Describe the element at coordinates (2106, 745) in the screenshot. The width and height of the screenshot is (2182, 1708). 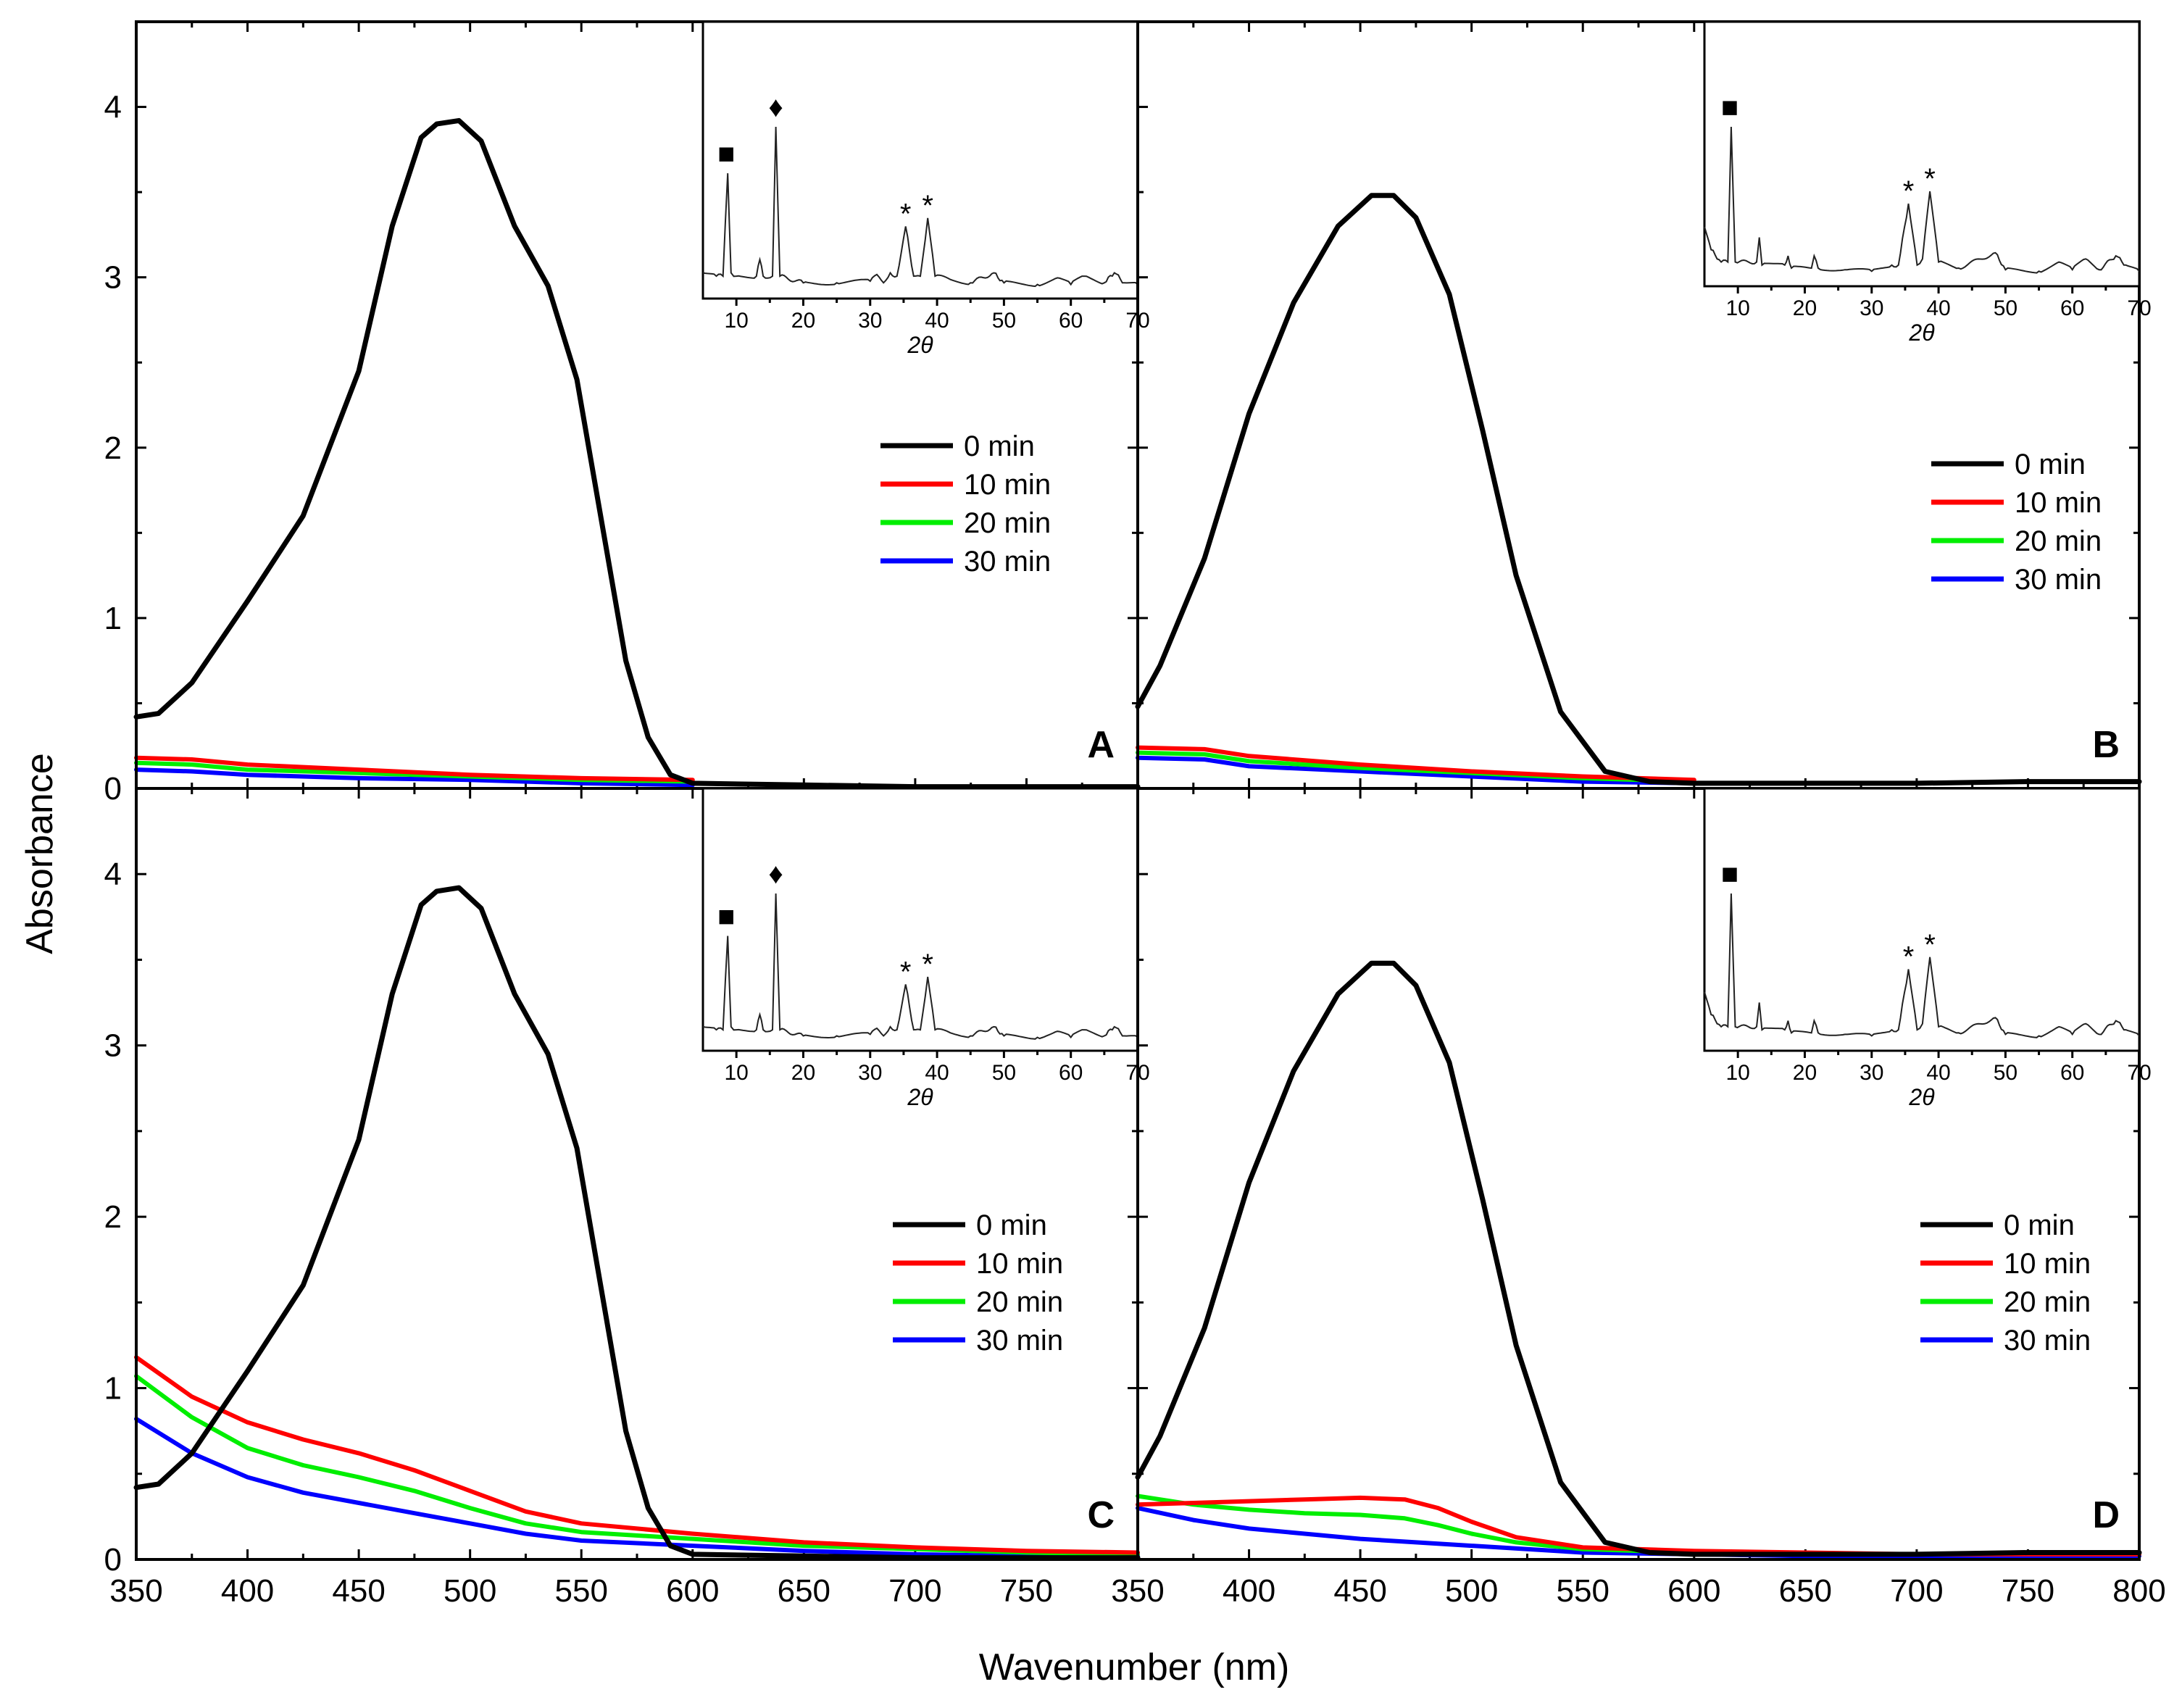
I see `panel-letter: B` at that location.